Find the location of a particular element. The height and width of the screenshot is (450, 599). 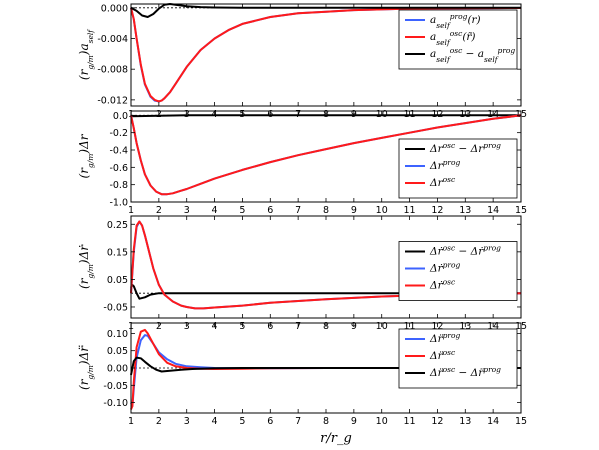

y-tick-label: 0.25 is located at coordinates (117, 225).